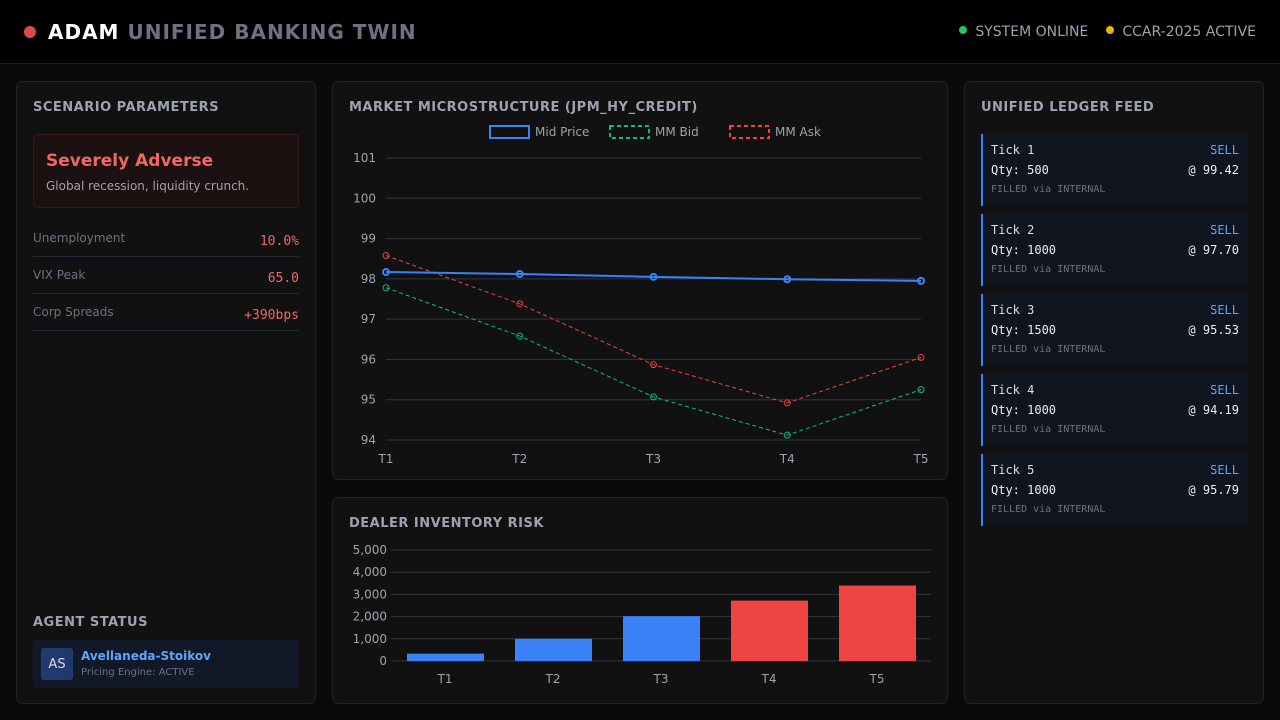  What do you see at coordinates (370, 594) in the screenshot?
I see `y-tick-label: 3,000` at bounding box center [370, 594].